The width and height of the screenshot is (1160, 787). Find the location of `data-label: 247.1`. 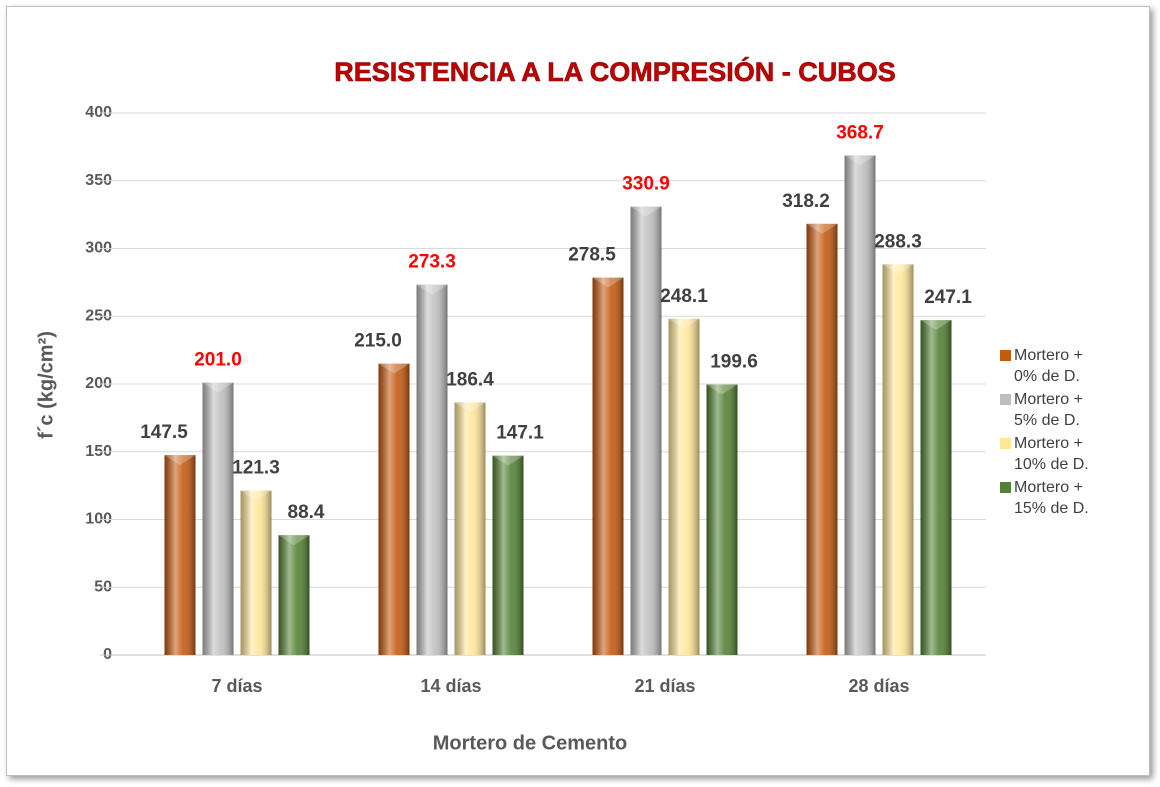

data-label: 247.1 is located at coordinates (948, 297).